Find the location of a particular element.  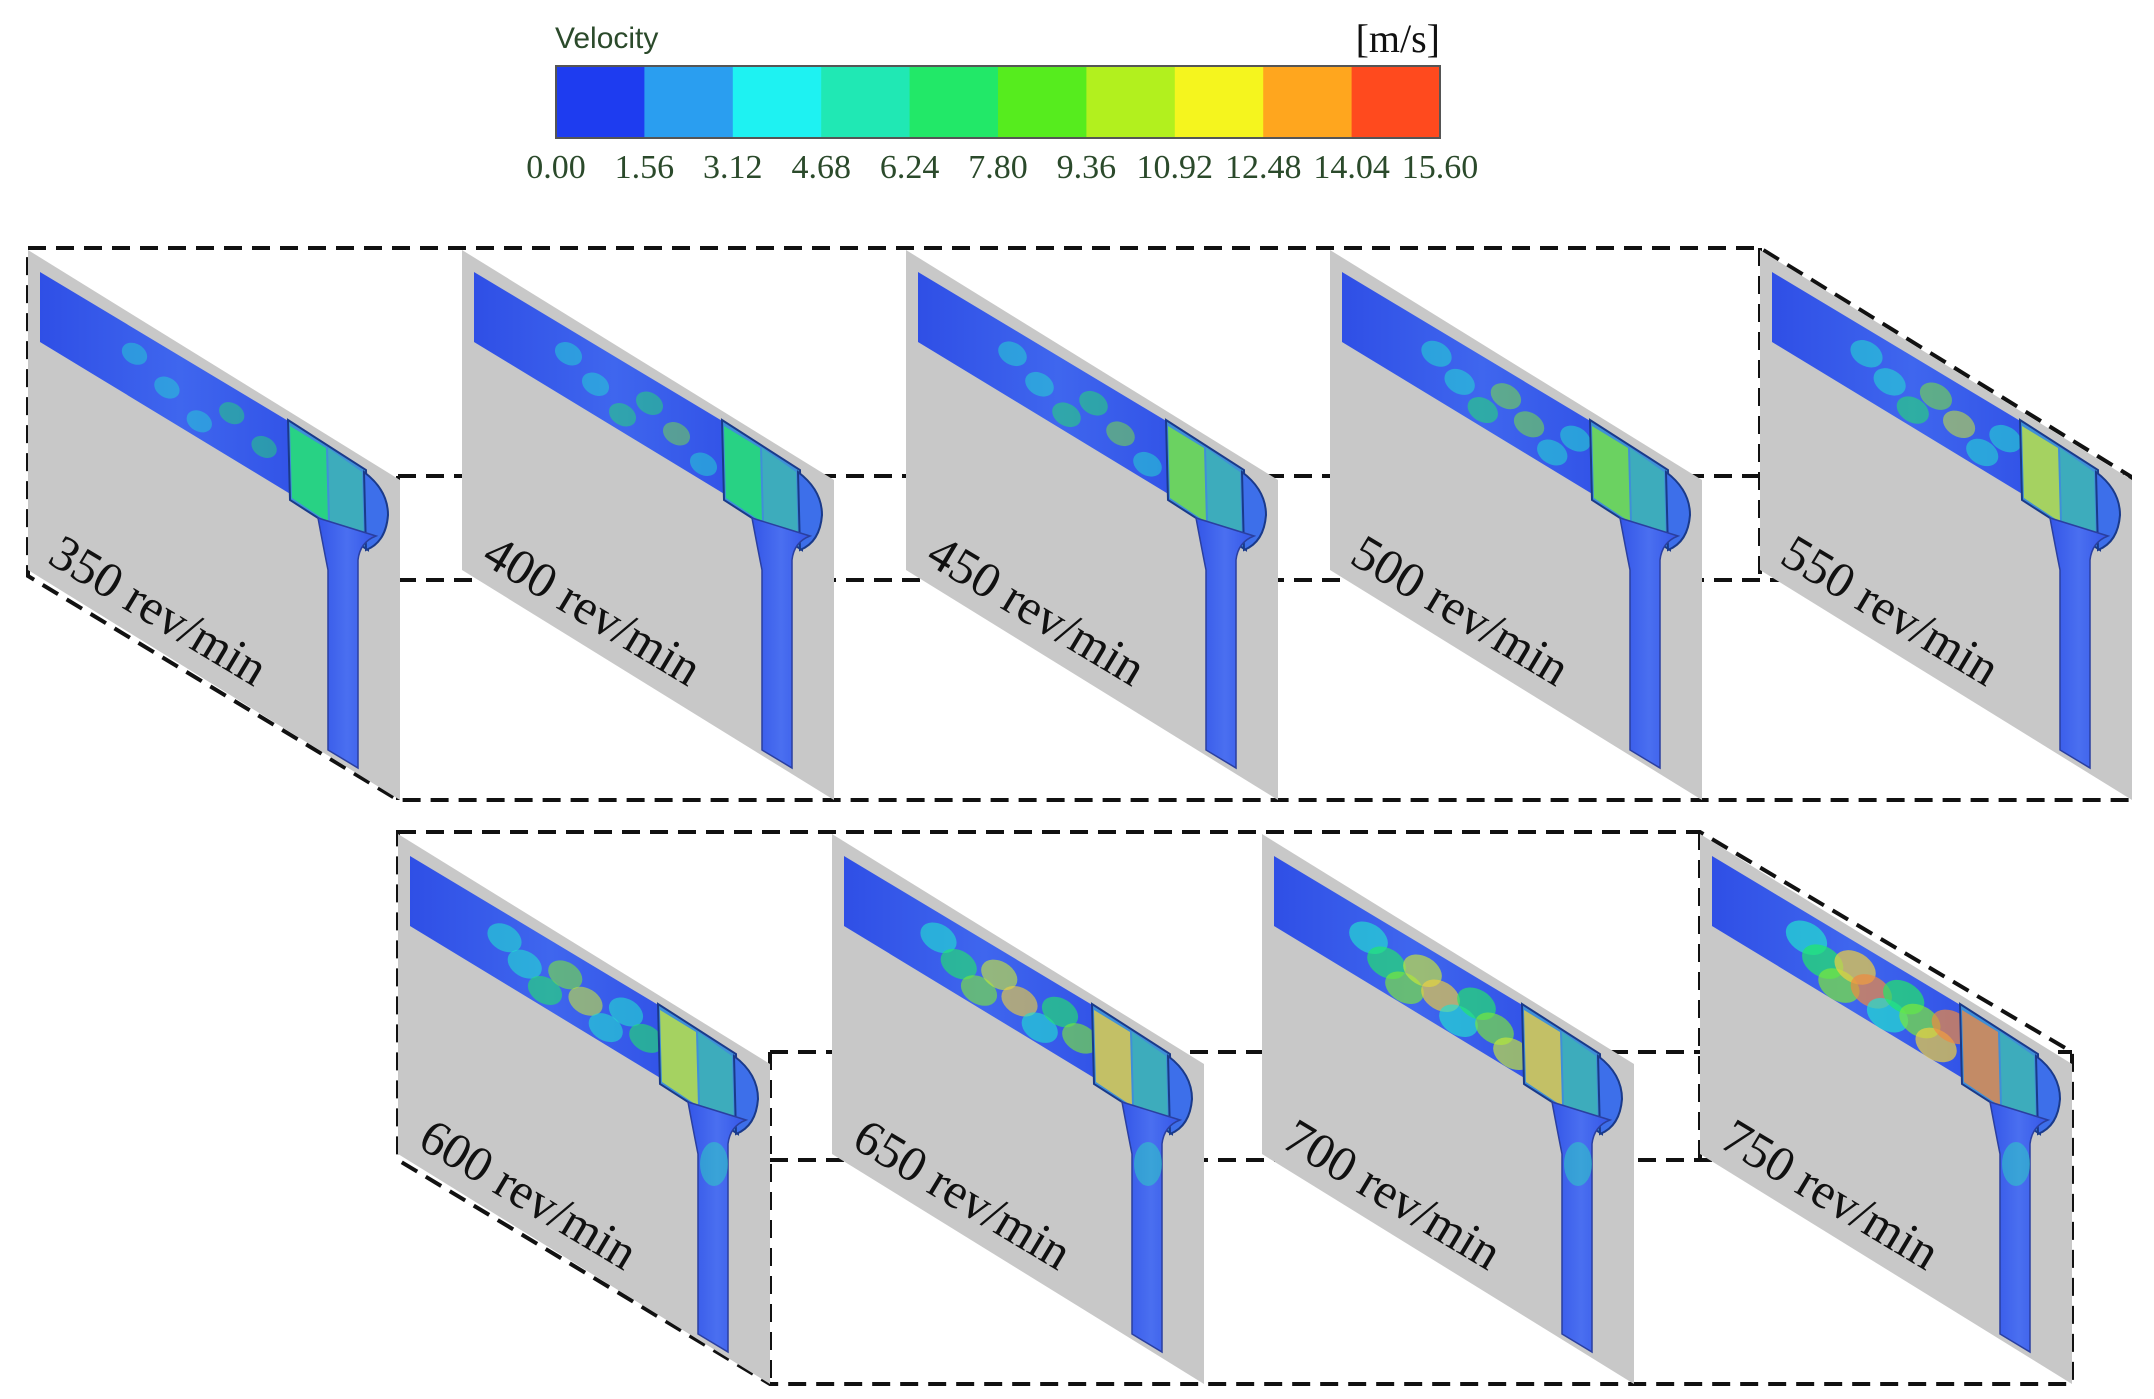

panel-2: 400 rev/min is located at coordinates (648, 525).